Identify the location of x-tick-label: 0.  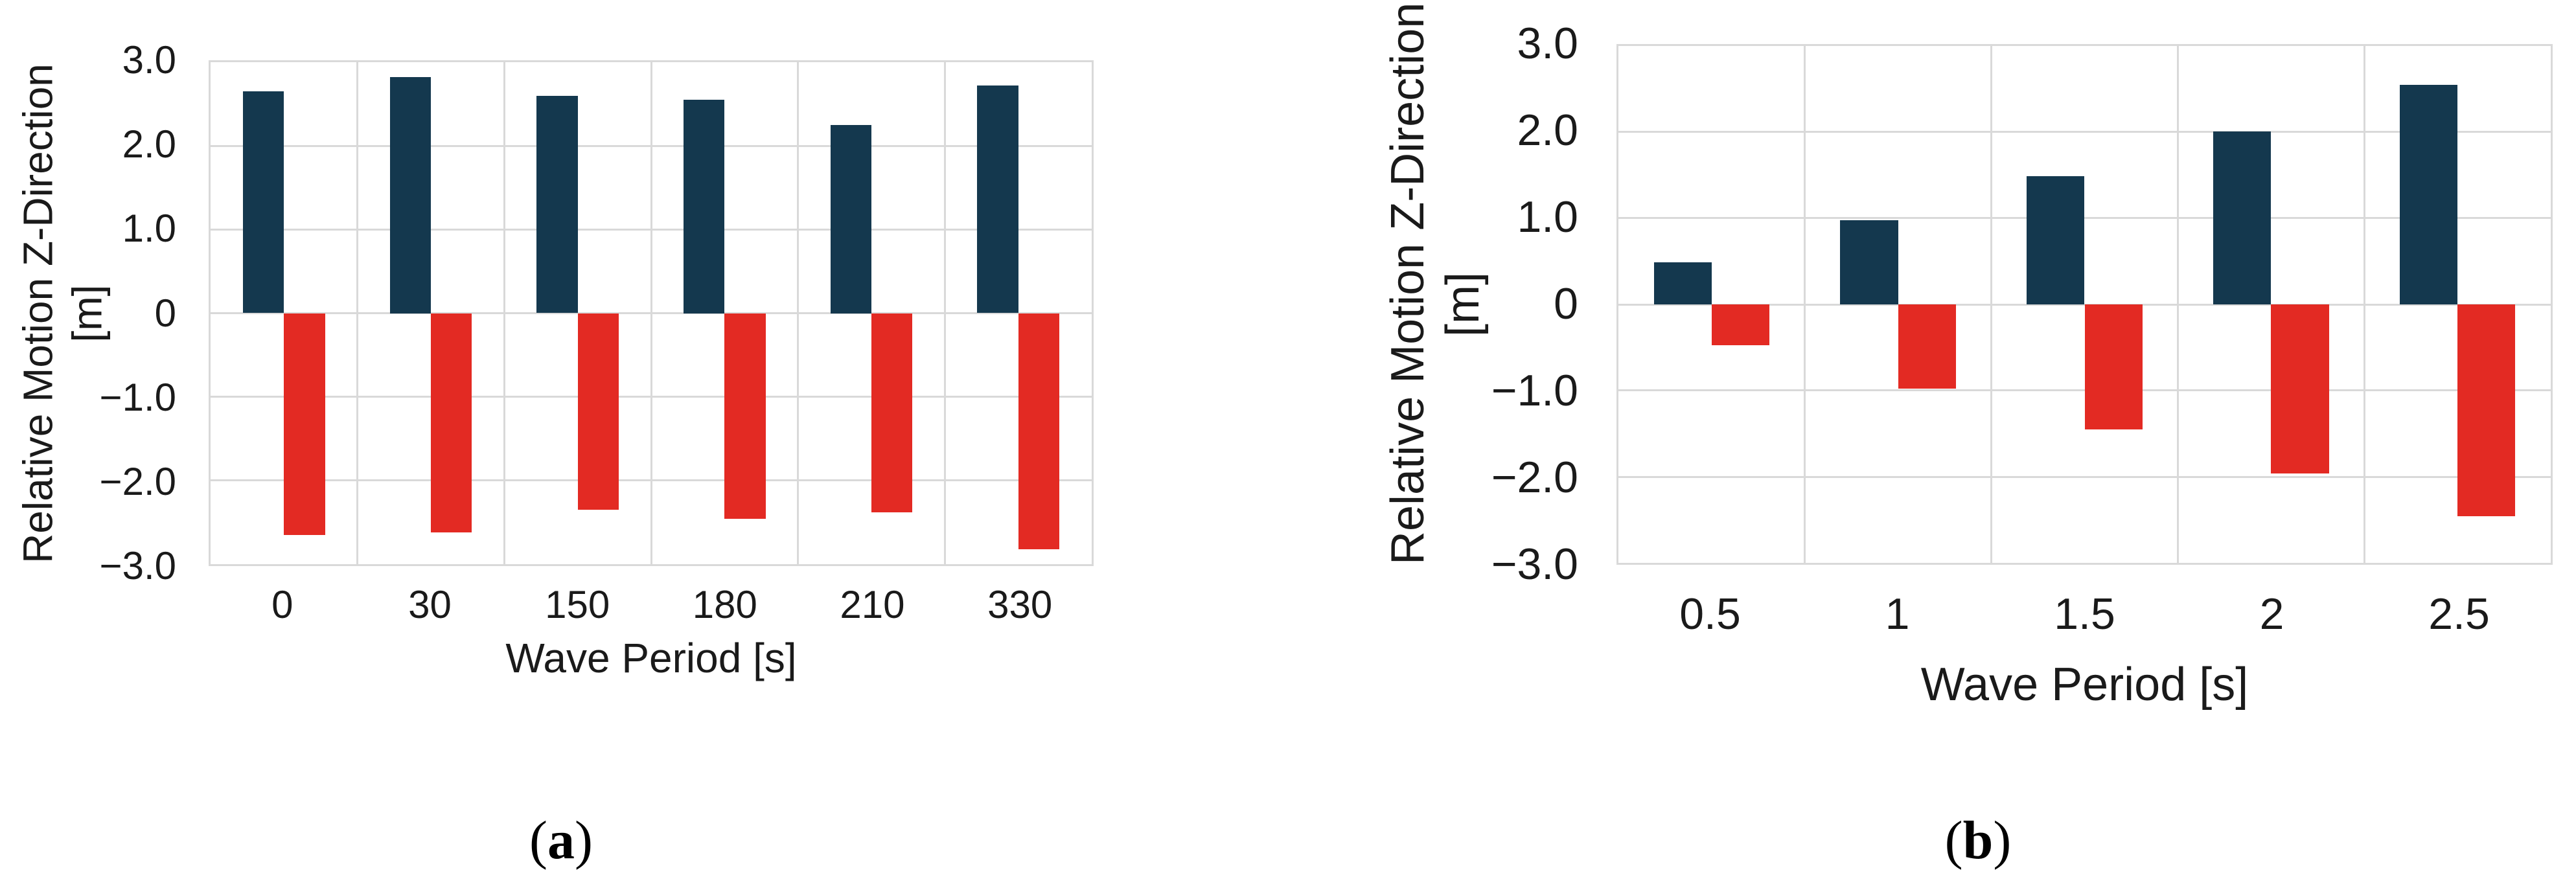
(282, 604).